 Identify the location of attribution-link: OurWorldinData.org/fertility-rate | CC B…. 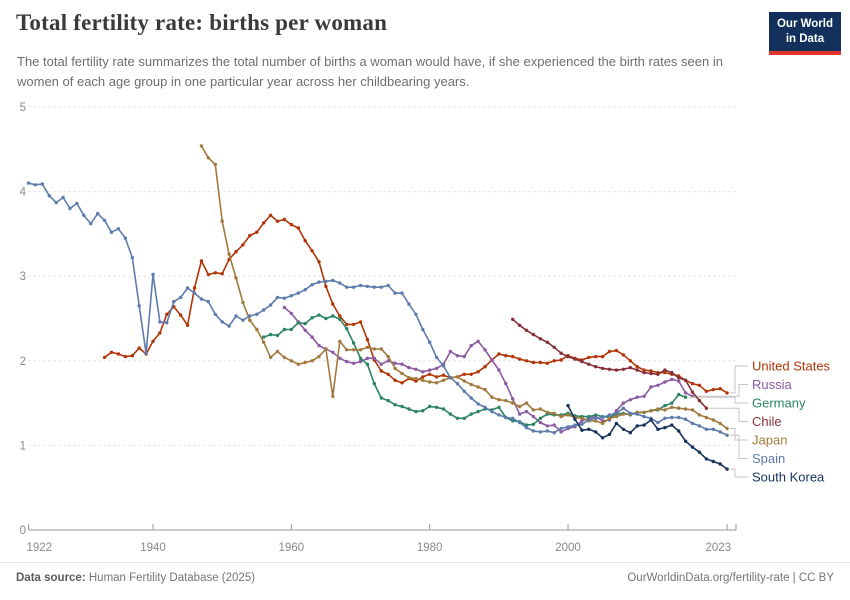
(730, 578).